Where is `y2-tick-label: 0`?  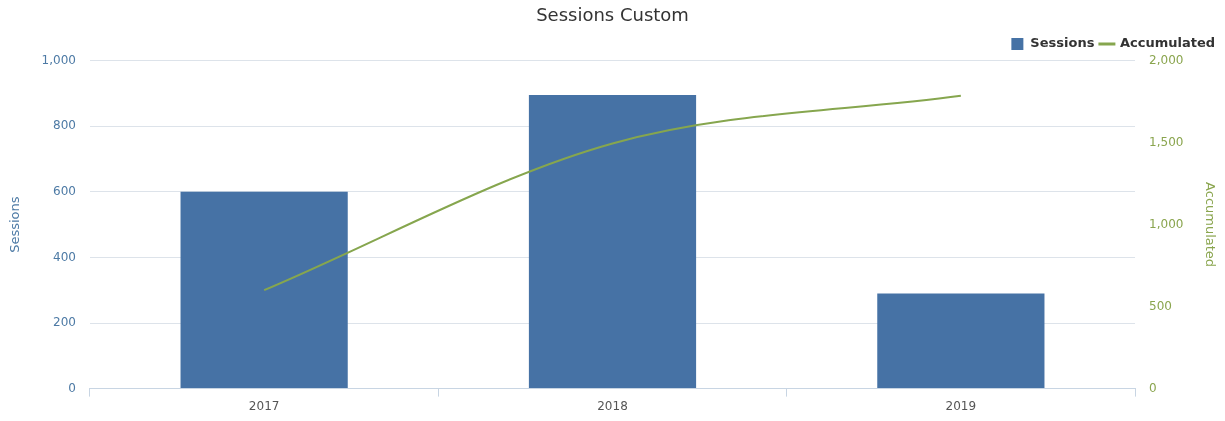 y2-tick-label: 0 is located at coordinates (1153, 387).